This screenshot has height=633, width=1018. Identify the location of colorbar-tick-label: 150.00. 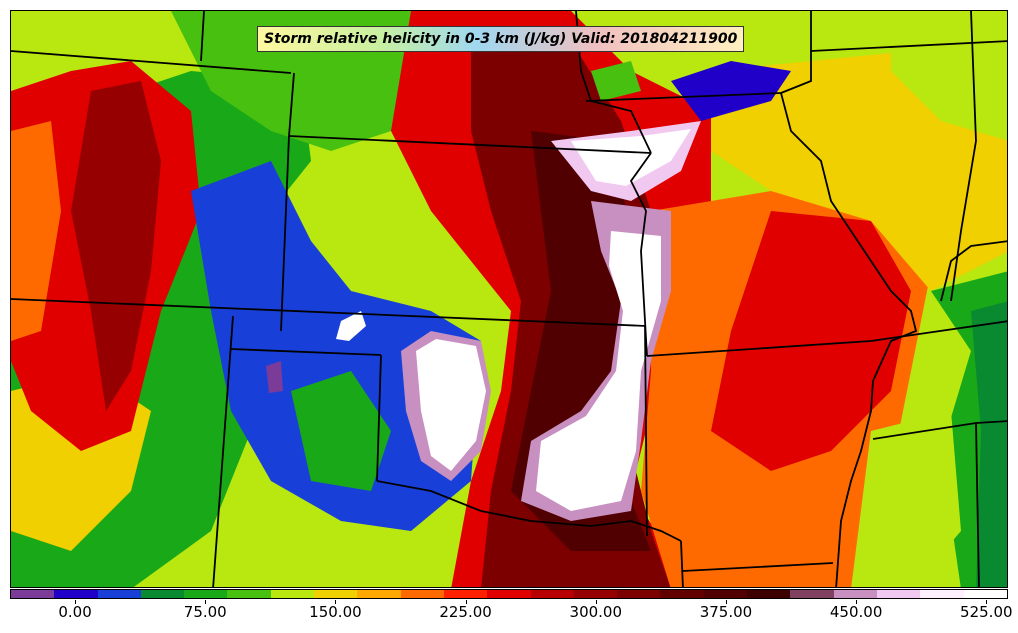
(335, 612).